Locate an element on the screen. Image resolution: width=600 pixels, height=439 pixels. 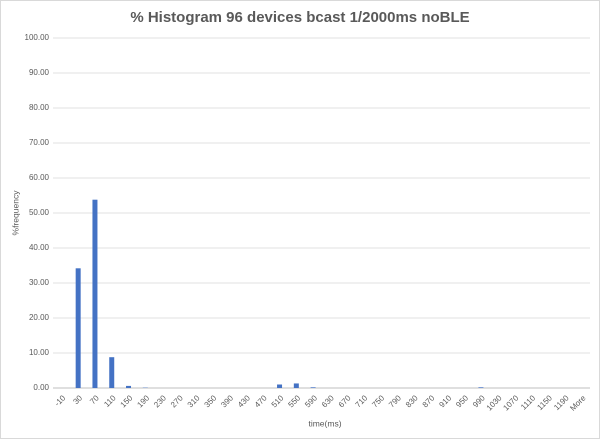
x-axis-title: time(ms) is located at coordinates (324, 423).